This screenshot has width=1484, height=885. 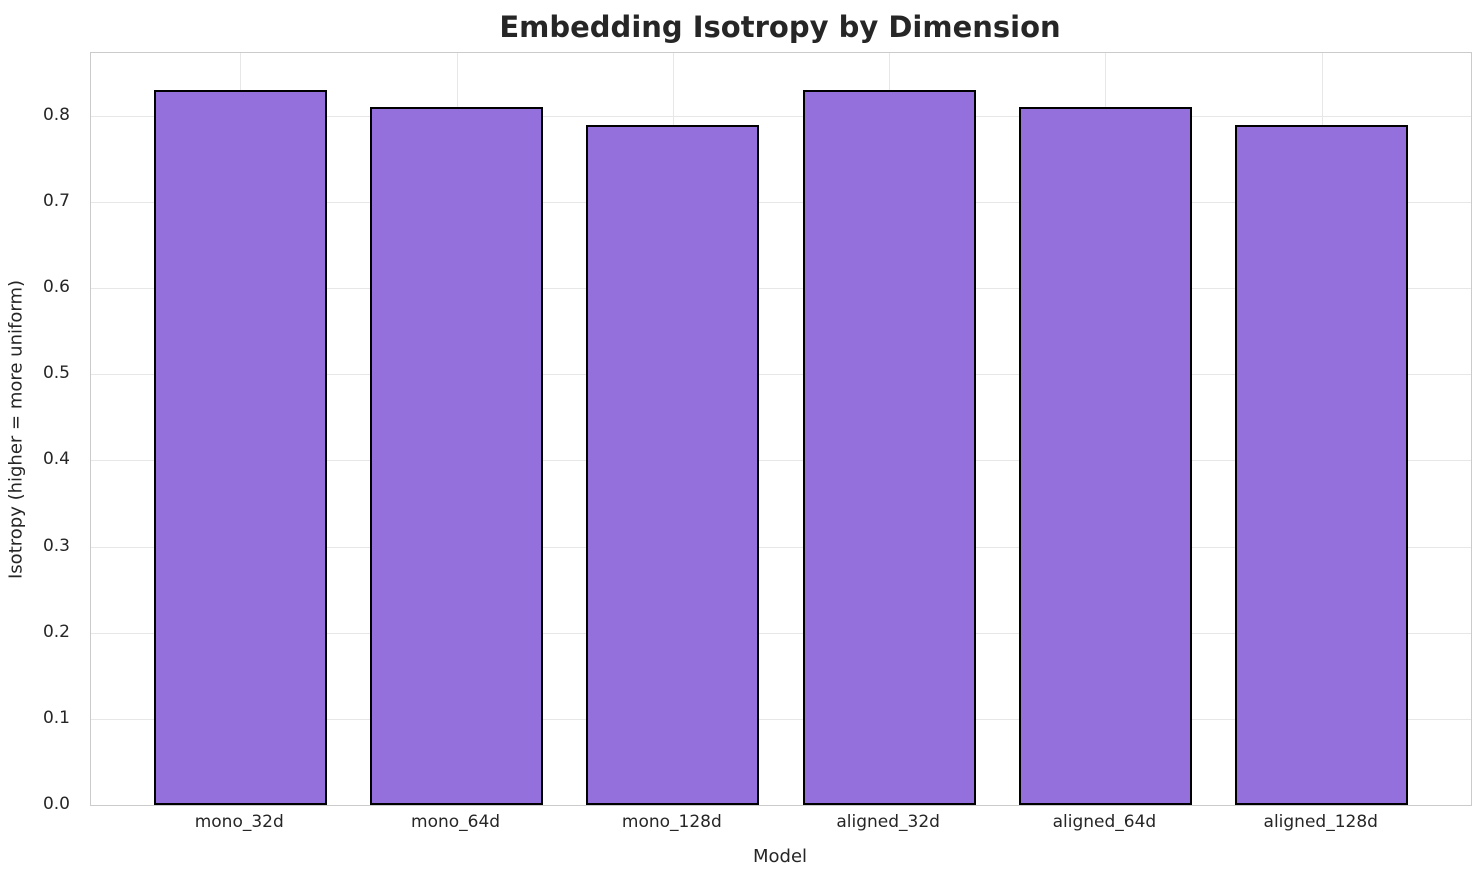 What do you see at coordinates (888, 822) in the screenshot?
I see `x-tick-label-aligned_32d: aligned_32d` at bounding box center [888, 822].